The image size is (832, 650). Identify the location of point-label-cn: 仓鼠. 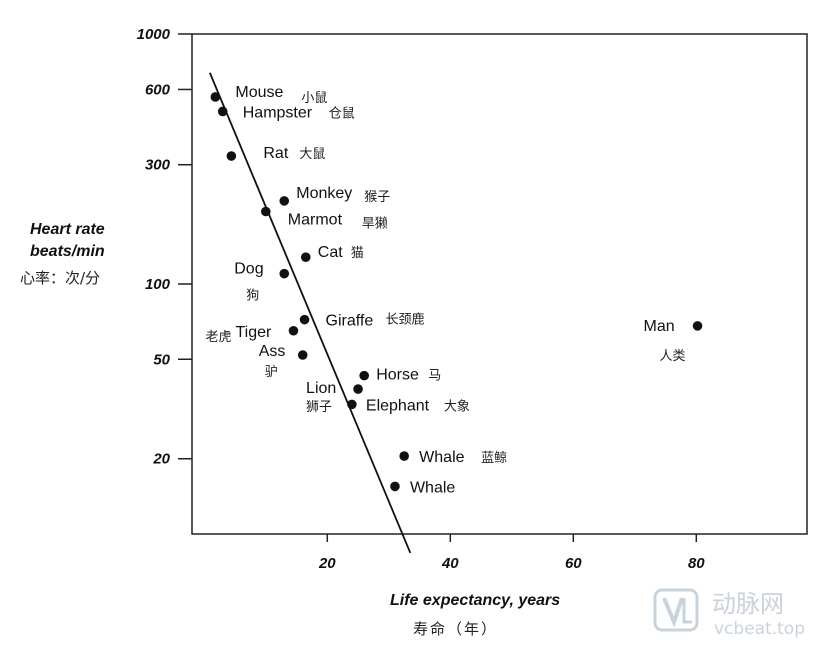
(342, 113).